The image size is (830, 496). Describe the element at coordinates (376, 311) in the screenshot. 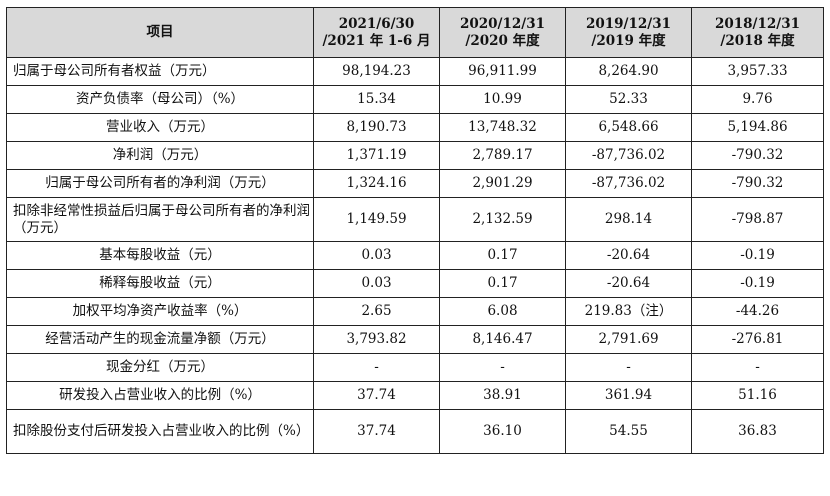

I see `cell-value: 2.65` at that location.